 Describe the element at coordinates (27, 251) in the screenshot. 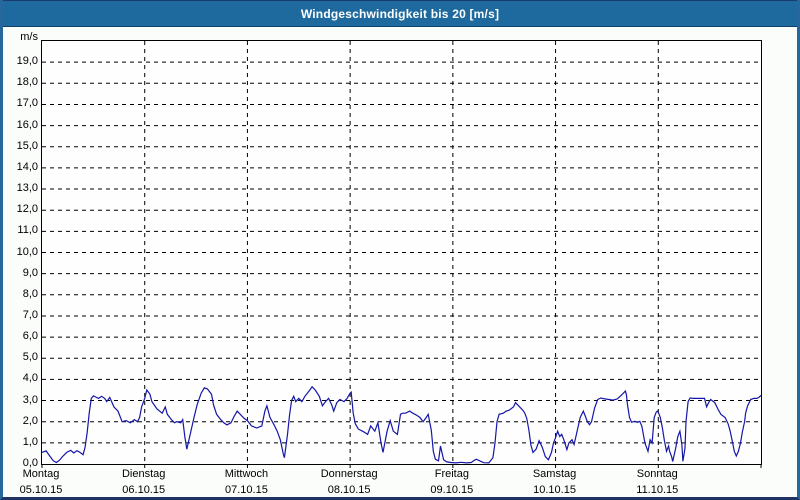

I see `y-tick-label: 10,0` at that location.